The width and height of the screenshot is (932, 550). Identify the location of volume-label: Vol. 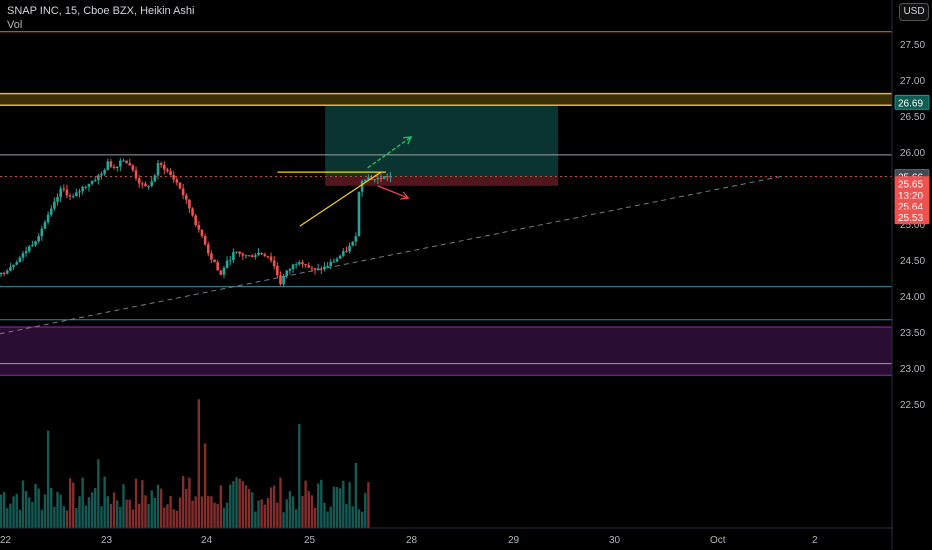
(15, 25).